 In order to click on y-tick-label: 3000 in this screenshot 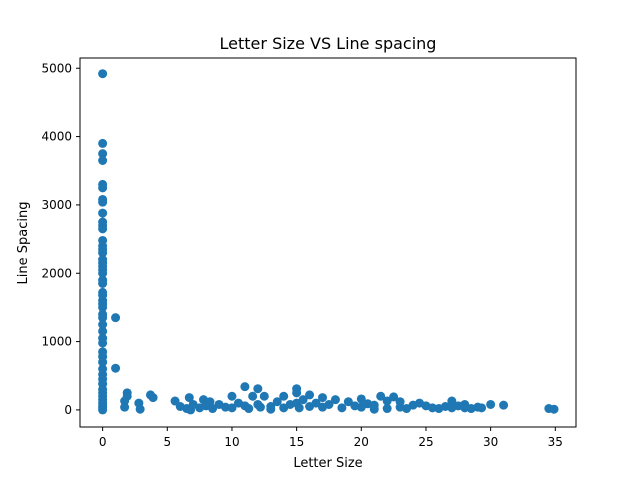, I will do `click(56, 205)`.